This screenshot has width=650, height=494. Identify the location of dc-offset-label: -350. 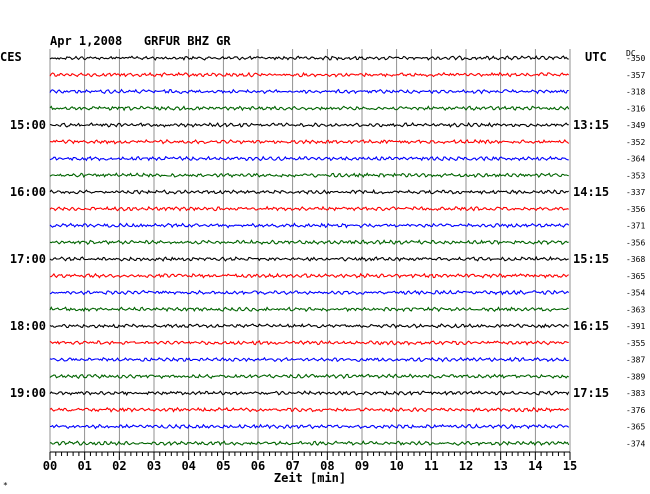
(635, 58).